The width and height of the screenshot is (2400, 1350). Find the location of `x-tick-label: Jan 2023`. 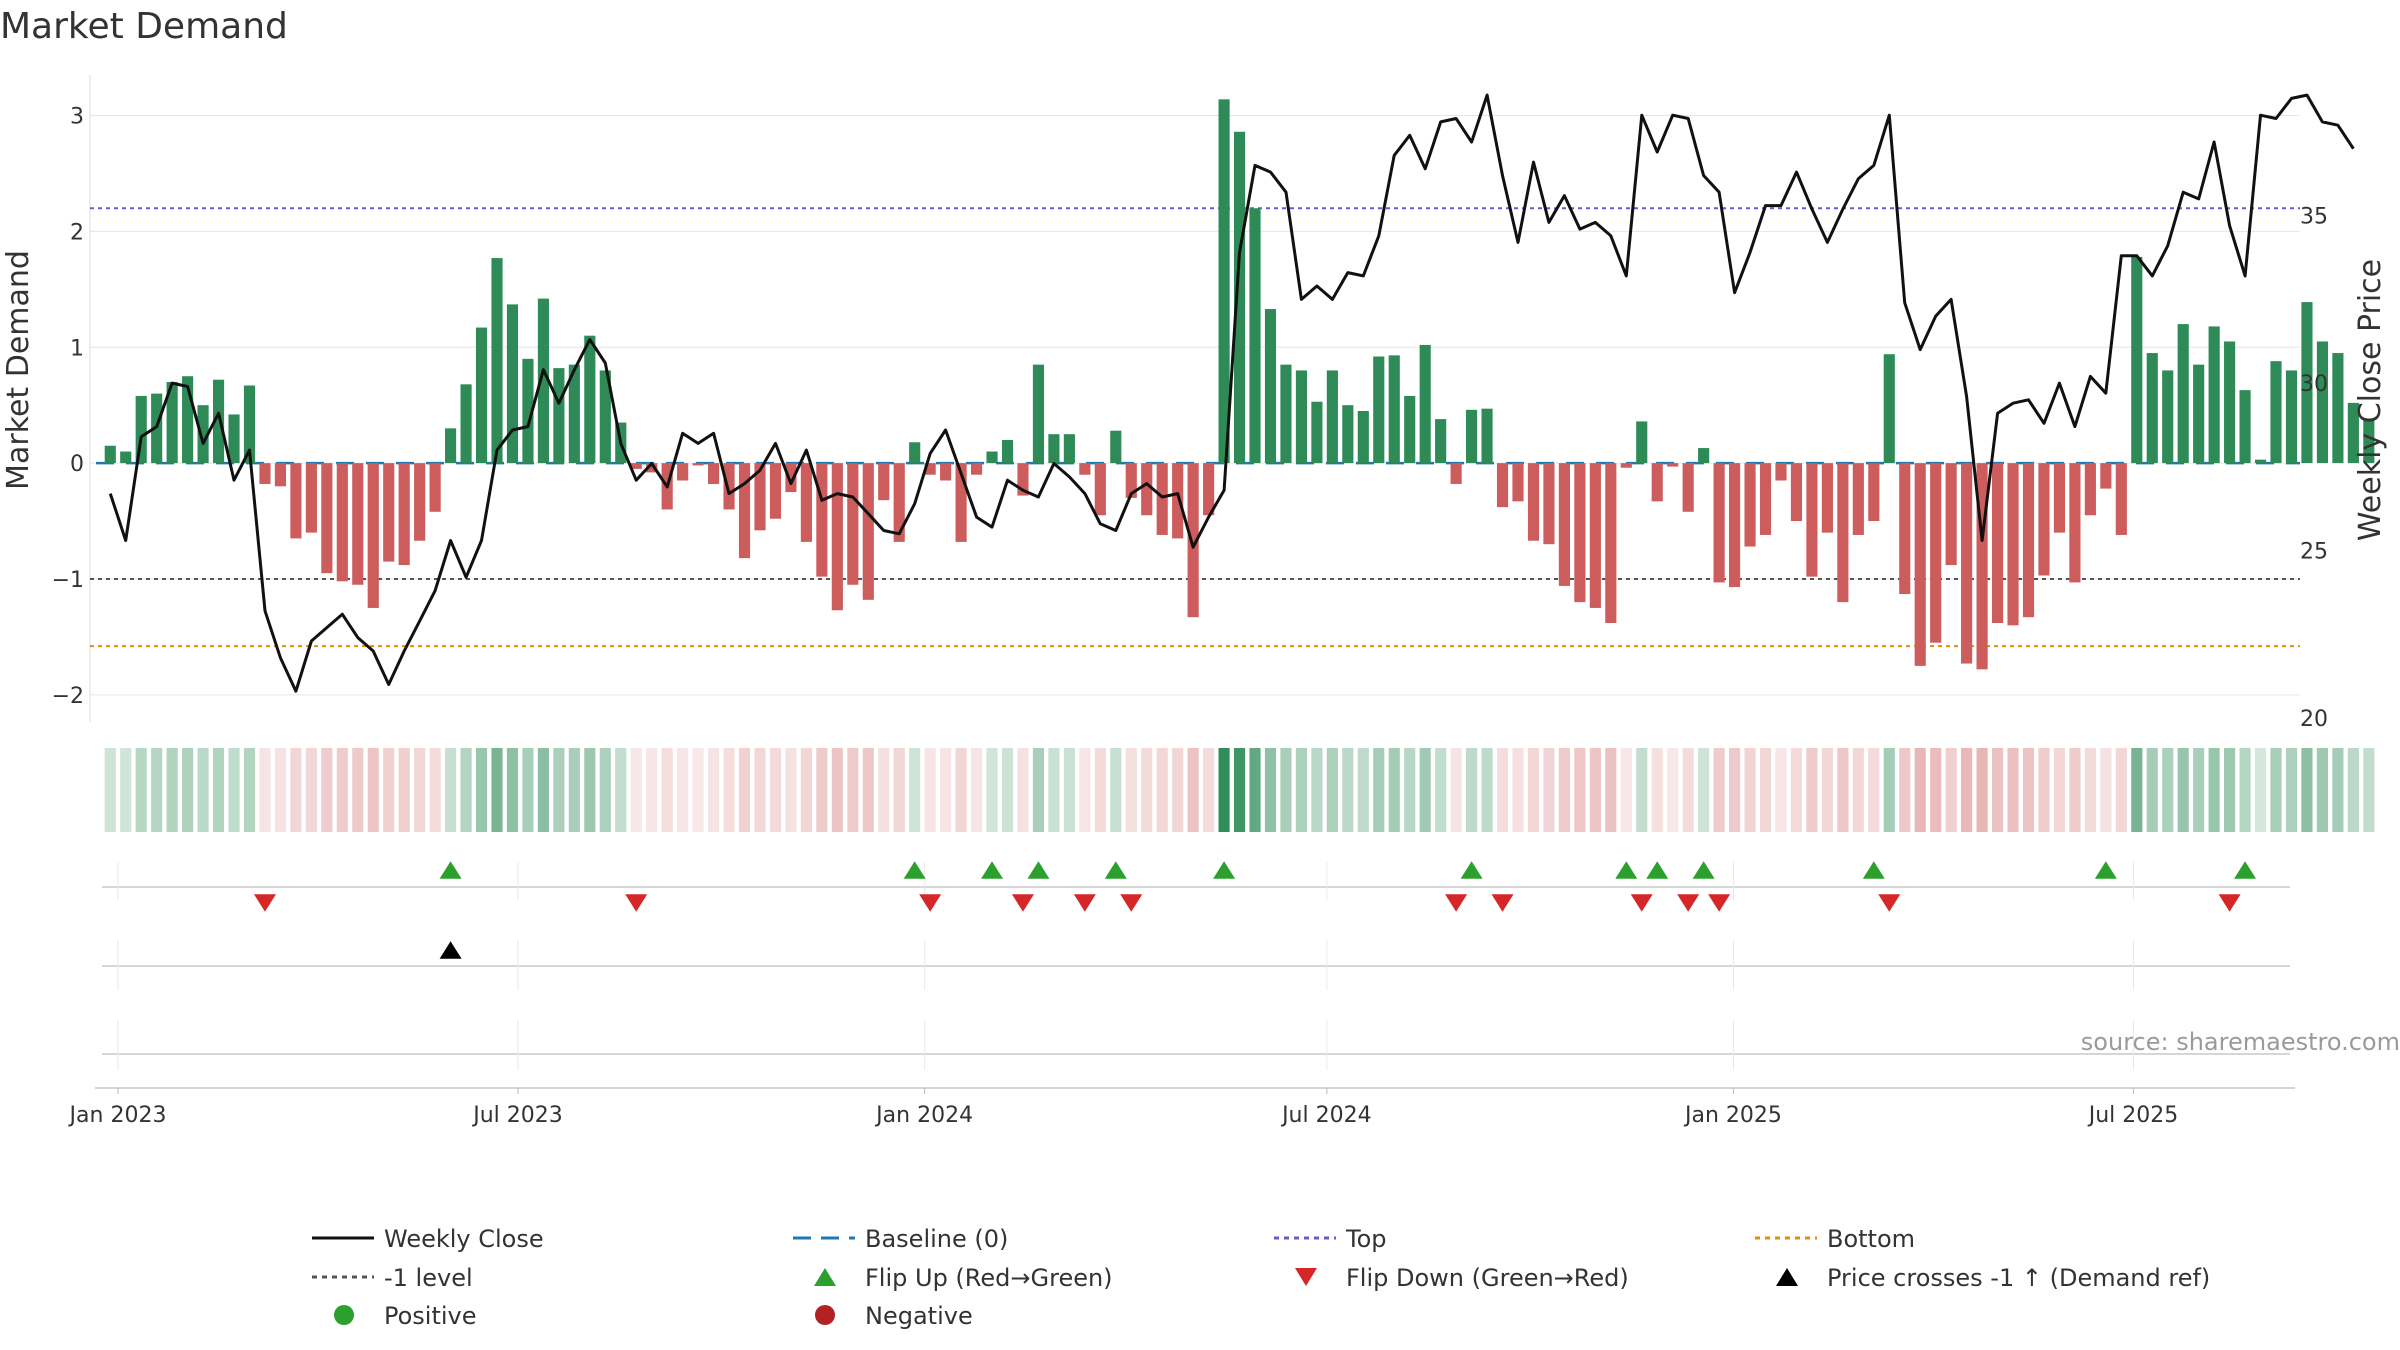

x-tick-label: Jan 2023 is located at coordinates (117, 1115).